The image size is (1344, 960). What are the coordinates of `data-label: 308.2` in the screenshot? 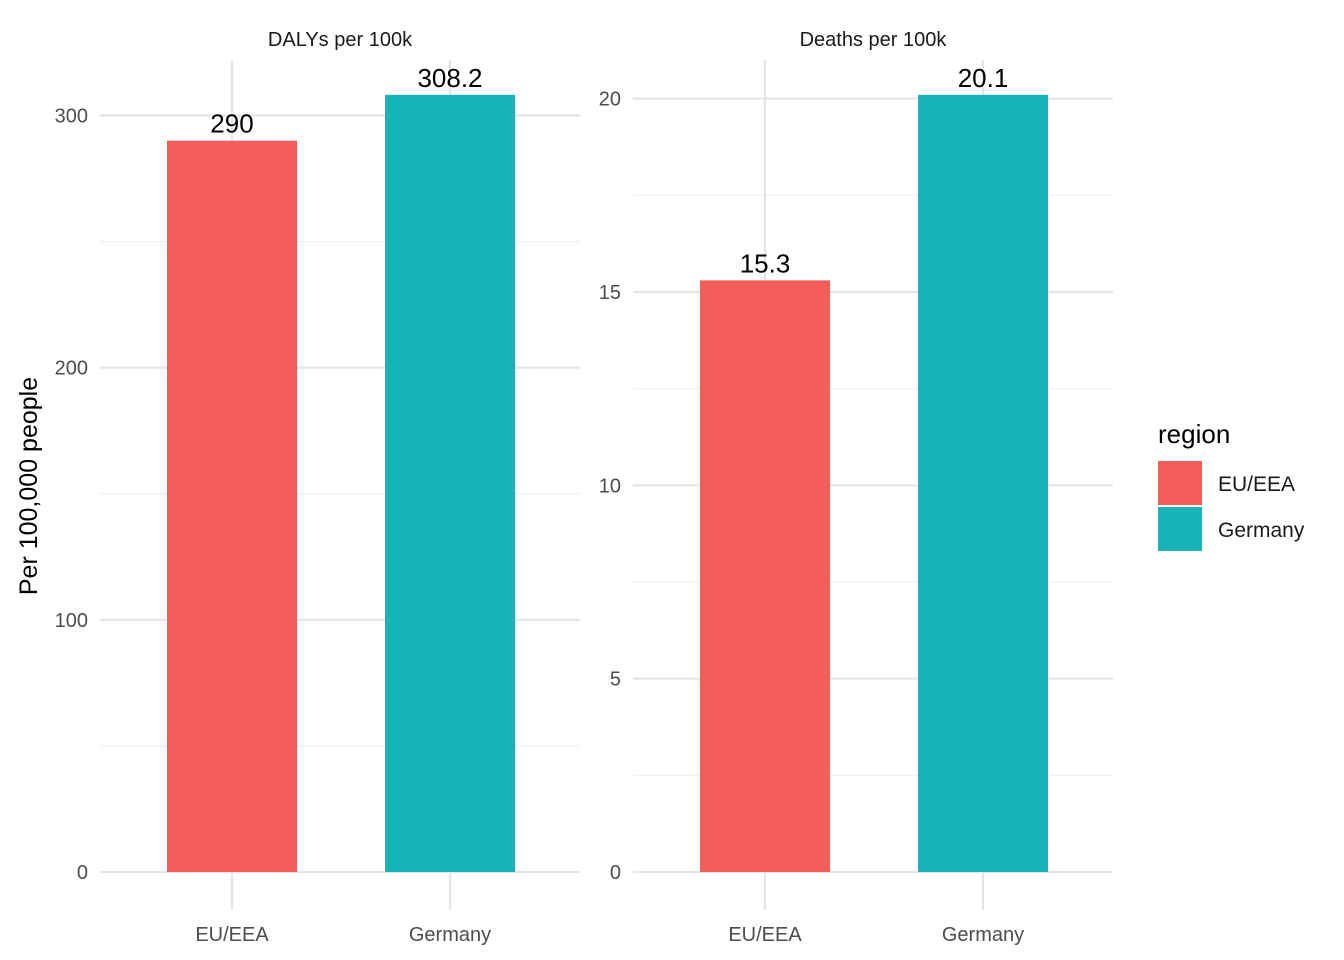 It's located at (449, 78).